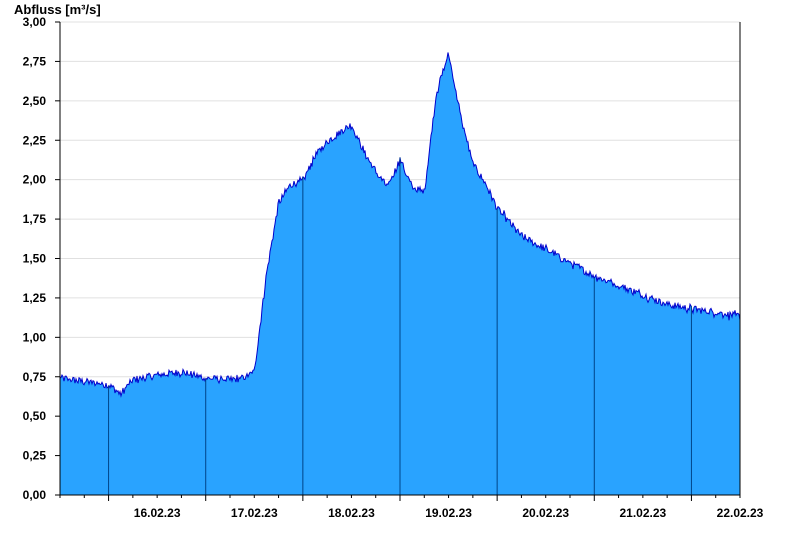 This screenshot has height=550, width=800. I want to click on x-tick-label: 19.02.23, so click(448, 513).